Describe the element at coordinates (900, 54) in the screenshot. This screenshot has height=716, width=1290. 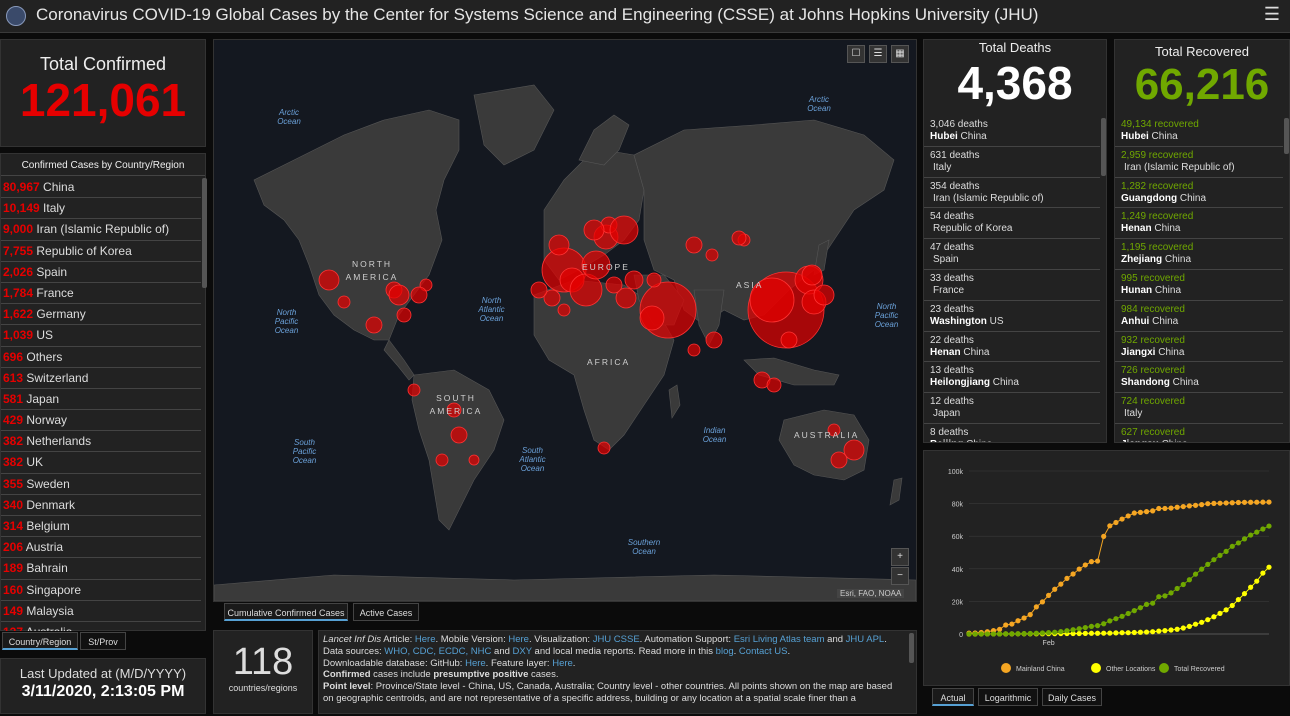
I see `basemap-gallery-icon: ▦` at that location.